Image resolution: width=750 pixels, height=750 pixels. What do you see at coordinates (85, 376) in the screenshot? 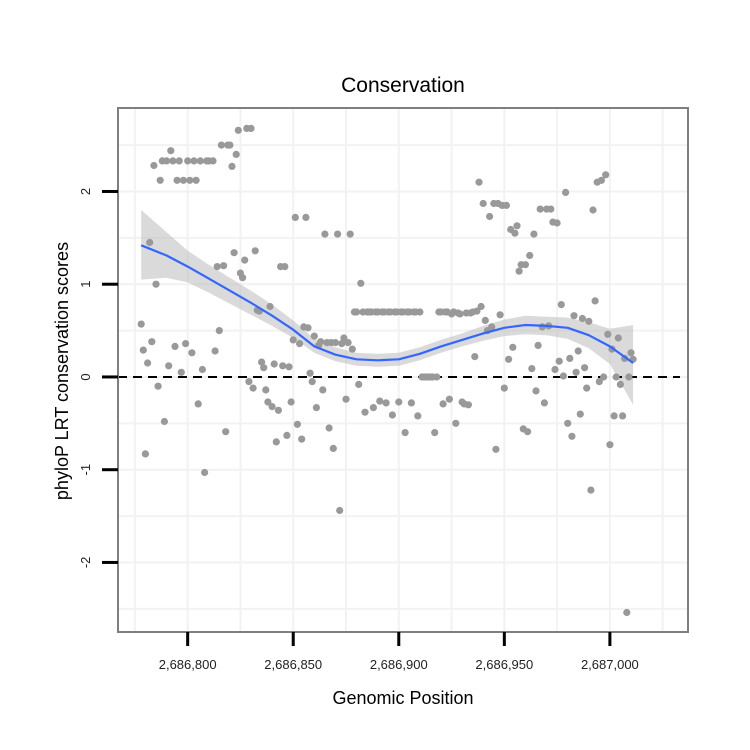
I see `y-tick-label: 0` at bounding box center [85, 376].